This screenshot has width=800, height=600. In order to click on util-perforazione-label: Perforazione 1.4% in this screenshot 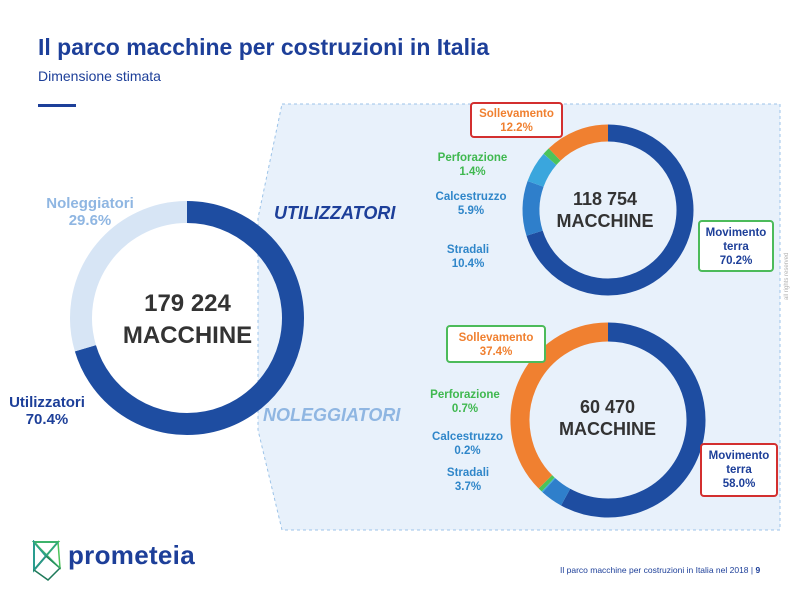, I will do `click(472, 165)`.